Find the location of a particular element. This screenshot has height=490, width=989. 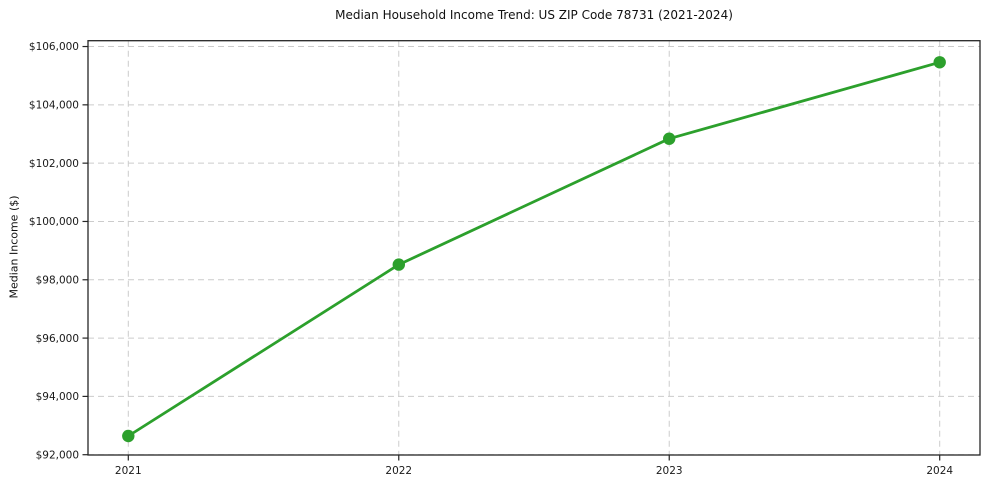

y-tick-label: $100,000 is located at coordinates (54, 222).